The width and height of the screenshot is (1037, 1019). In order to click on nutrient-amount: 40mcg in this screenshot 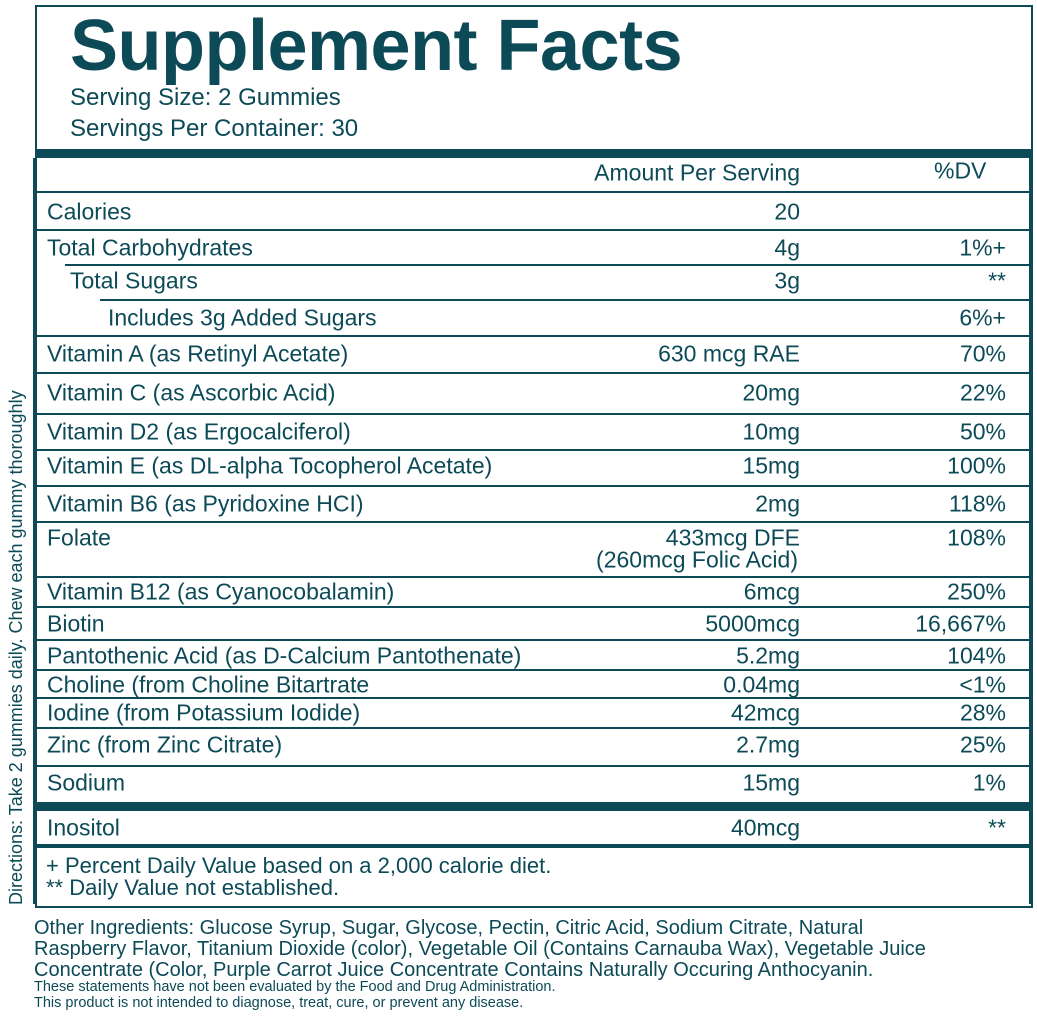, I will do `click(765, 827)`.